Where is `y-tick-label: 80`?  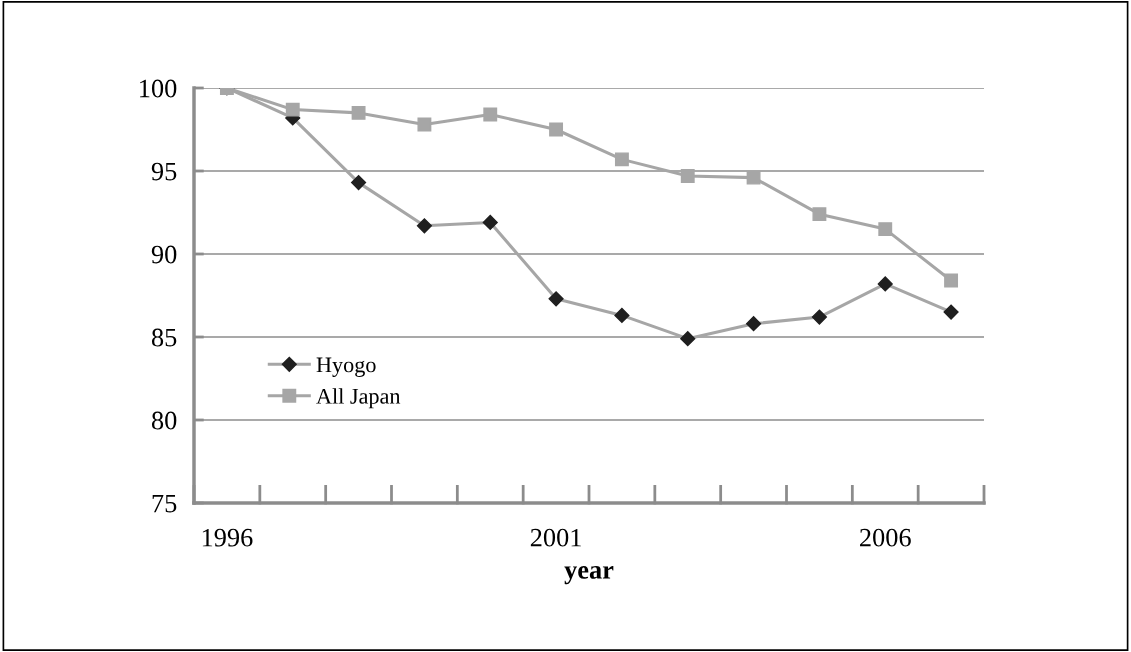 y-tick-label: 80 is located at coordinates (164, 420).